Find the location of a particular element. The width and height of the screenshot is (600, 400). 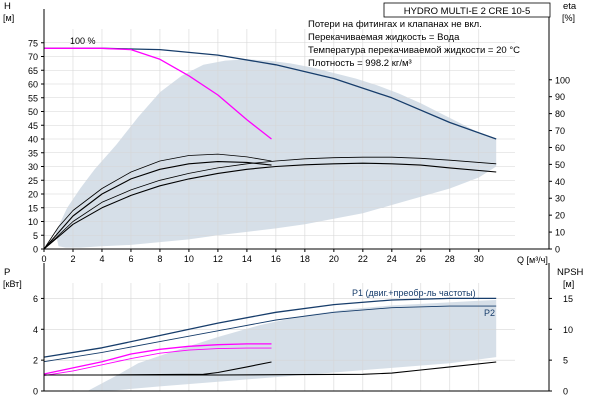

legend-p1: P1 (двиг.+преобр-ль частоты) is located at coordinates (414, 293).